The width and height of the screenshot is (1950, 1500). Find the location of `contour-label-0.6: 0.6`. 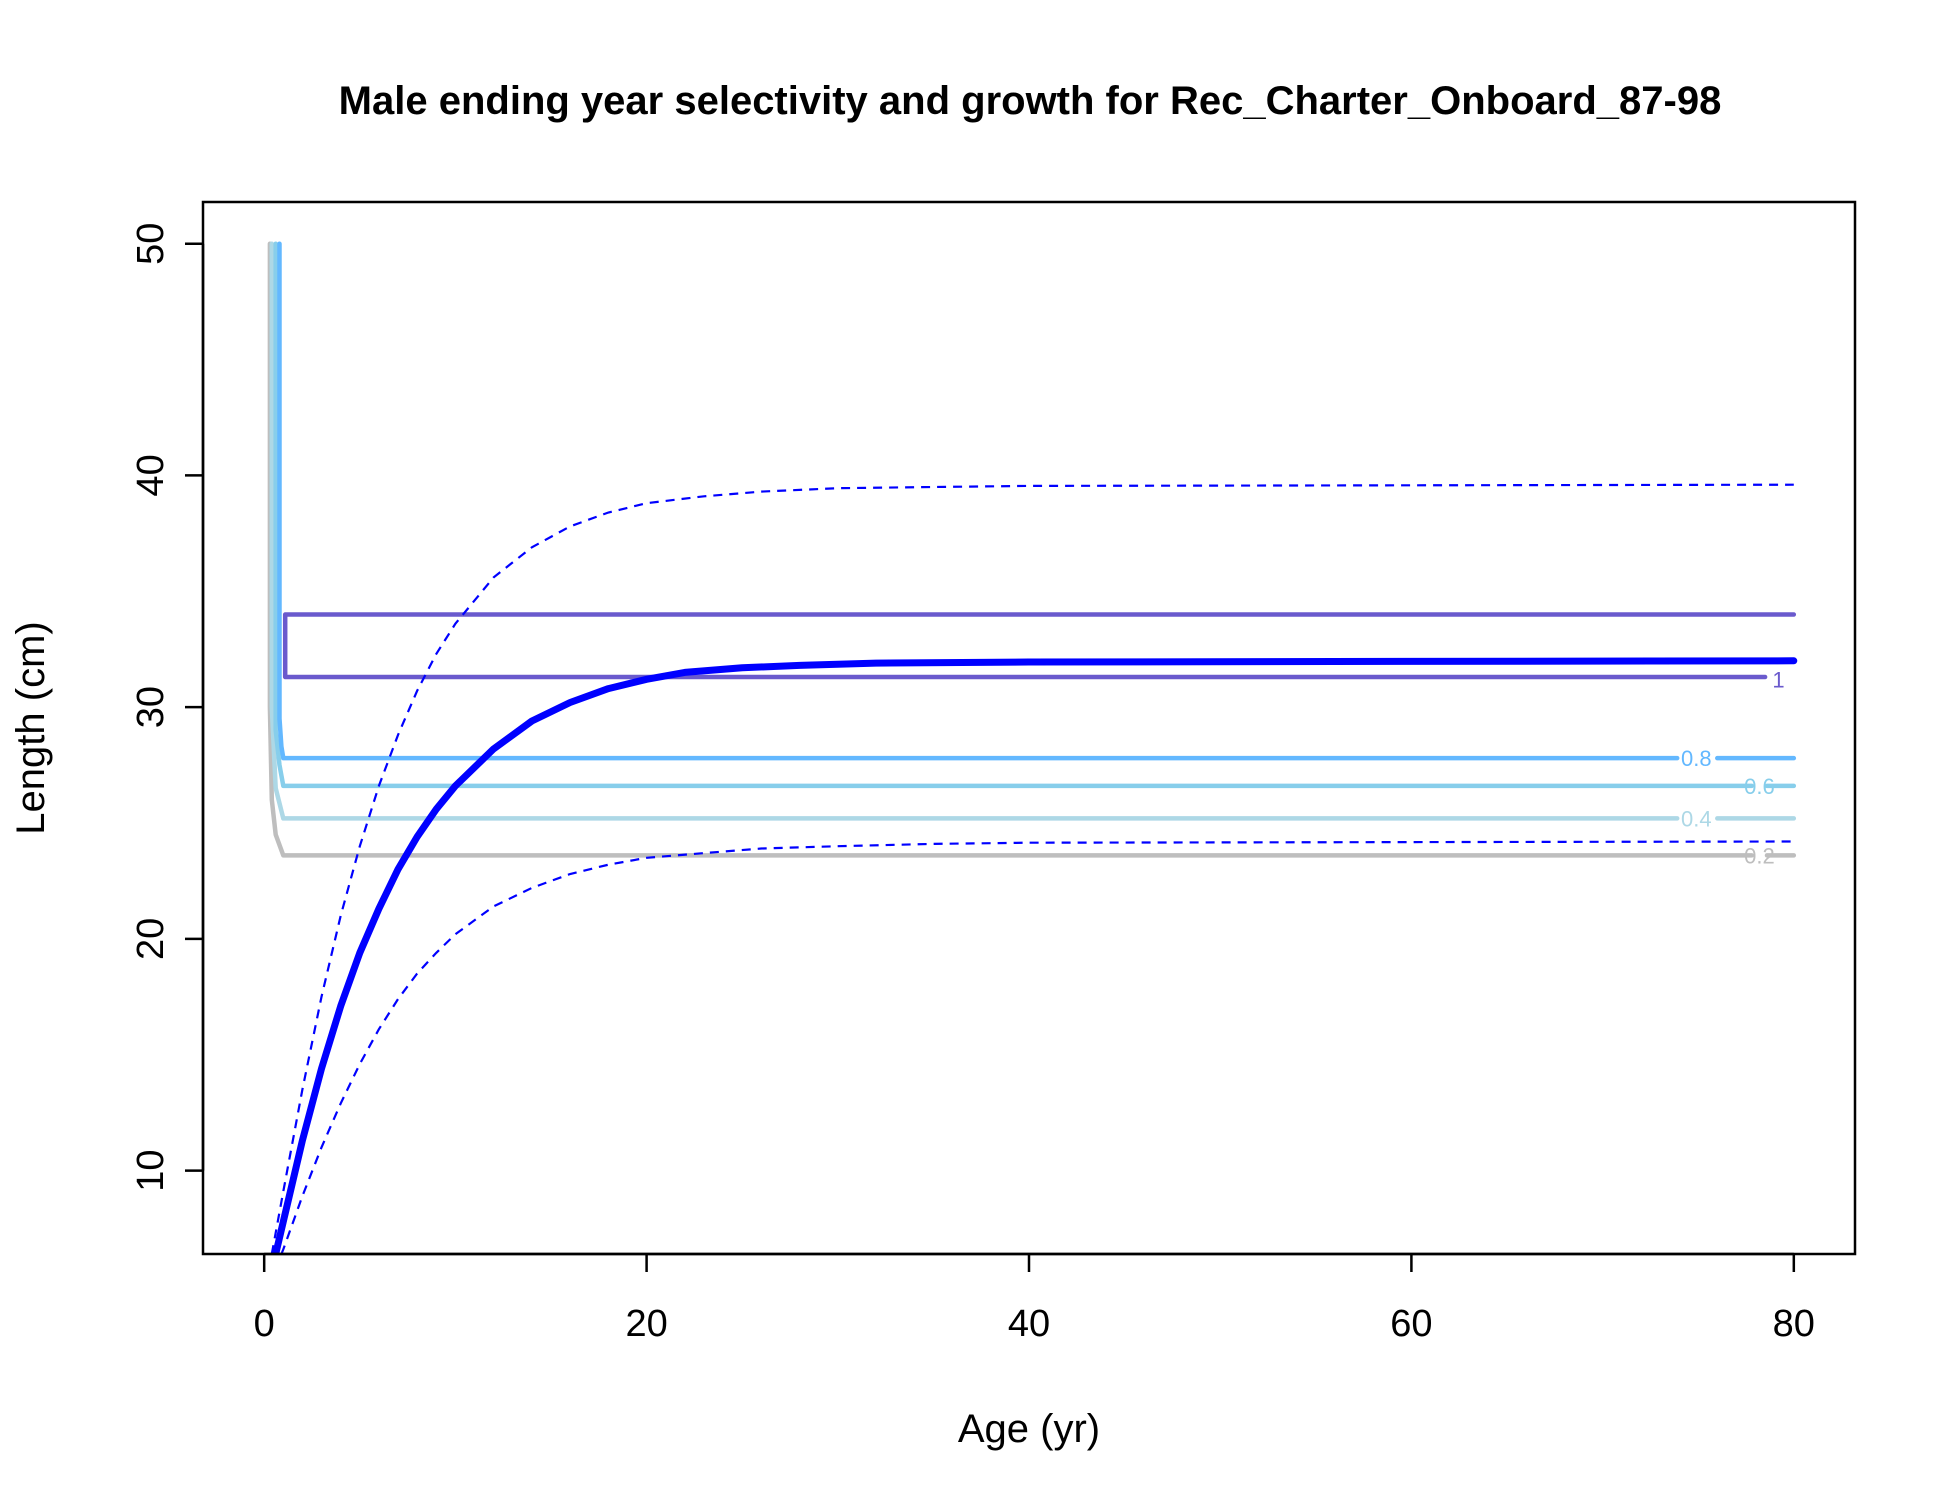

contour-label-0.6: 0.6 is located at coordinates (1759, 786).